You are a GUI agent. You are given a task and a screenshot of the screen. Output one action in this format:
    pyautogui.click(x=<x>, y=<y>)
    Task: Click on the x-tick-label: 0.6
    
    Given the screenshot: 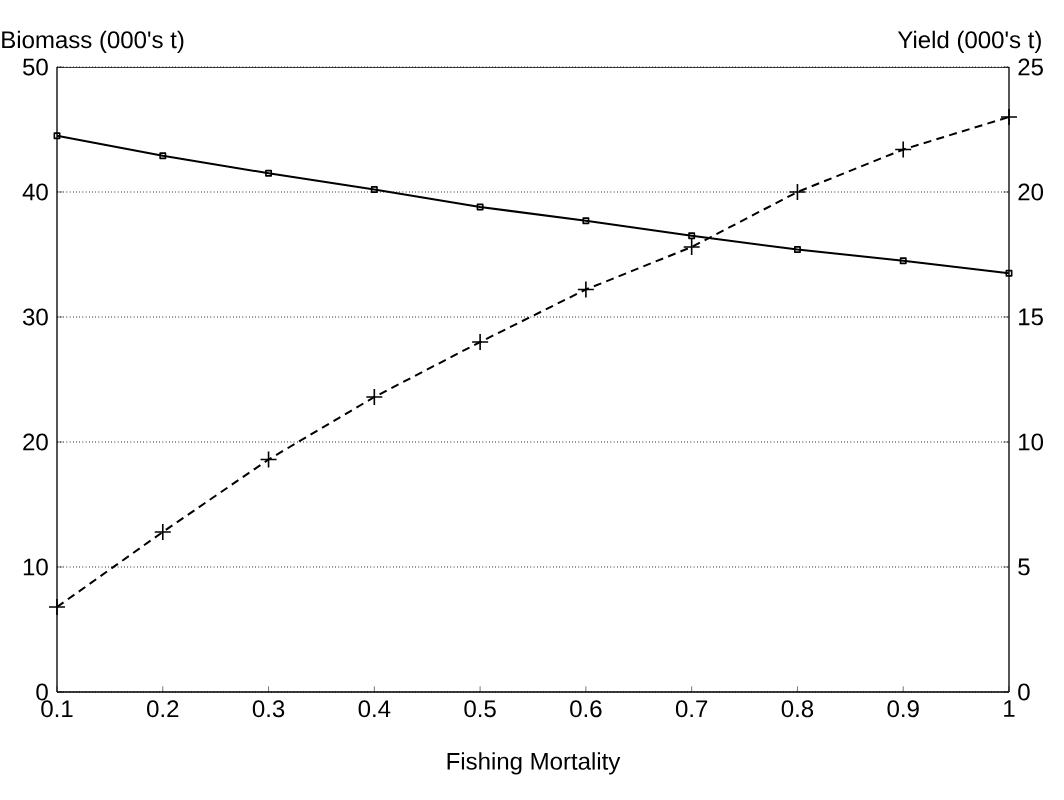 What is the action you would take?
    pyautogui.click(x=586, y=709)
    